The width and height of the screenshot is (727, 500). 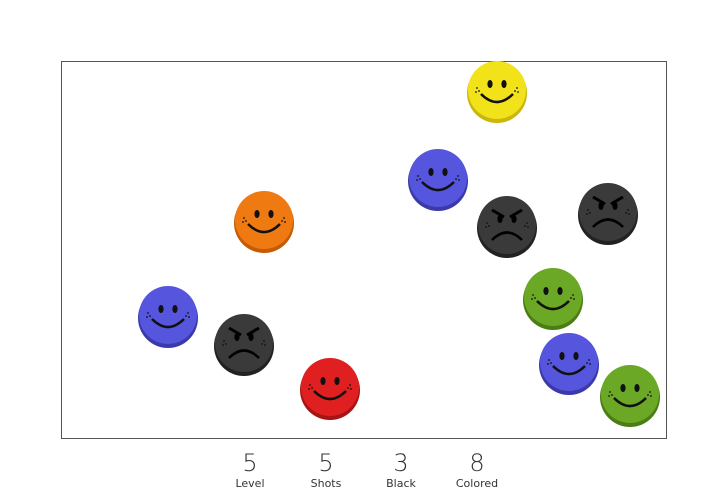 What do you see at coordinates (400, 463) in the screenshot?
I see `stat-value: 3` at bounding box center [400, 463].